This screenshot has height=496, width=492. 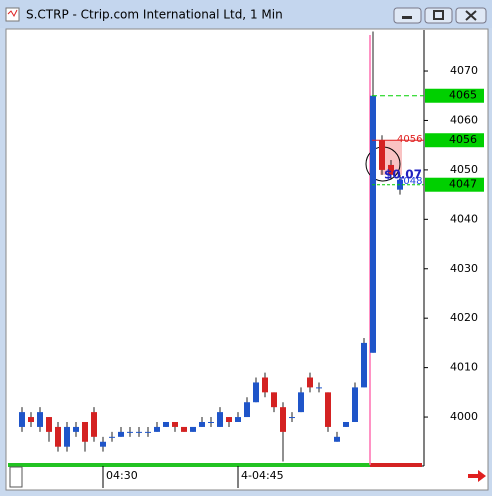 I want to click on y-tick-label: 4030, so click(x=464, y=268).